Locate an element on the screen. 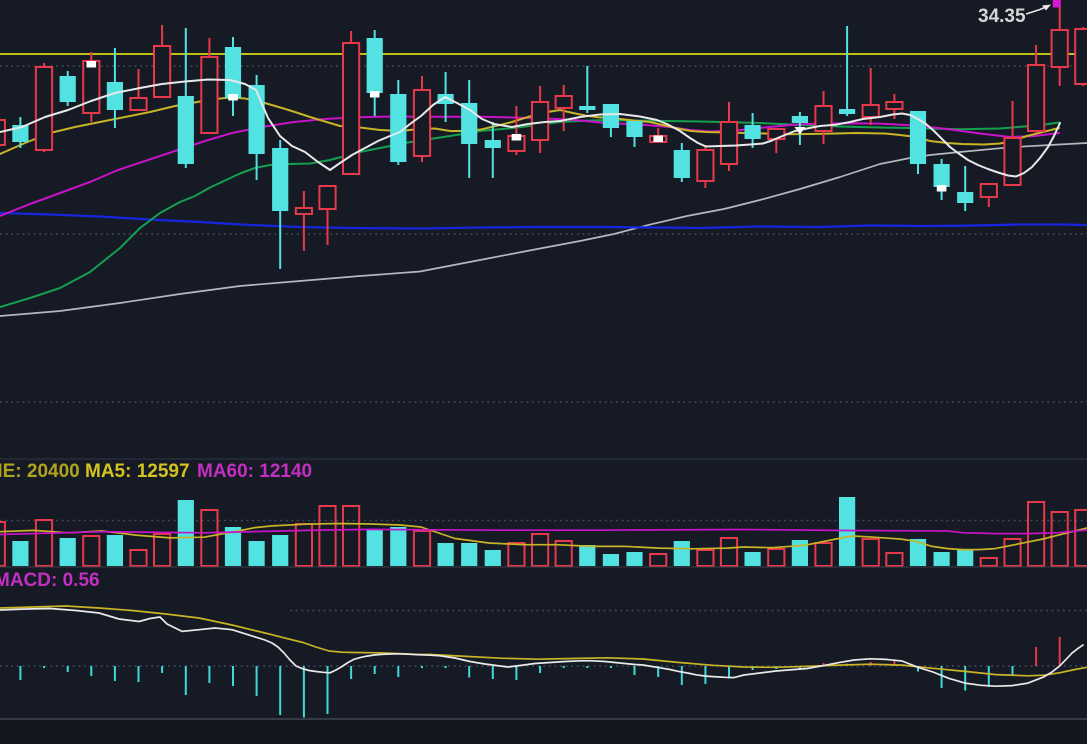 This screenshot has width=1087, height=744. svg-text: VOLUME: 20400 is located at coordinates (40, 471).